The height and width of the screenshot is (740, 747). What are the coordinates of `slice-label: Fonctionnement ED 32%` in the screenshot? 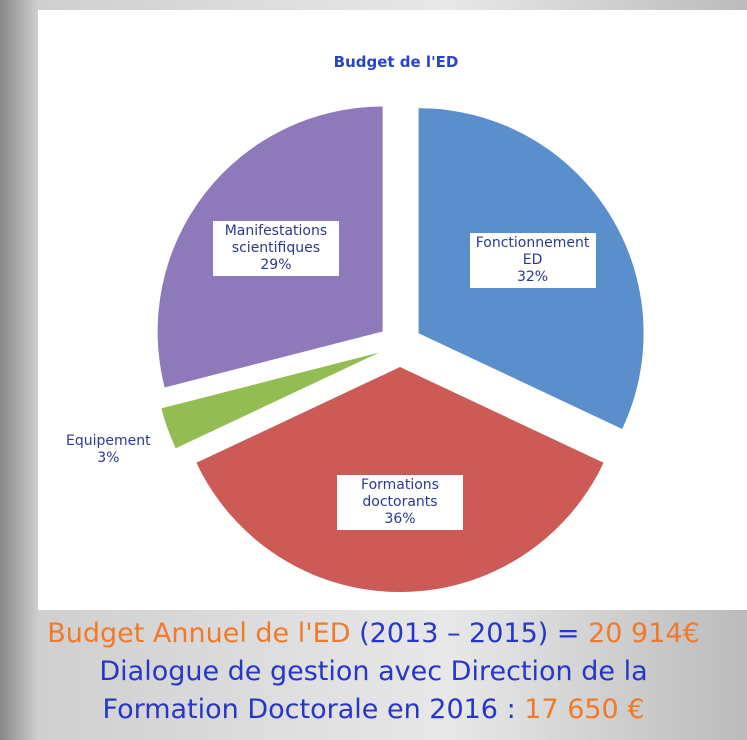 It's located at (532, 261).